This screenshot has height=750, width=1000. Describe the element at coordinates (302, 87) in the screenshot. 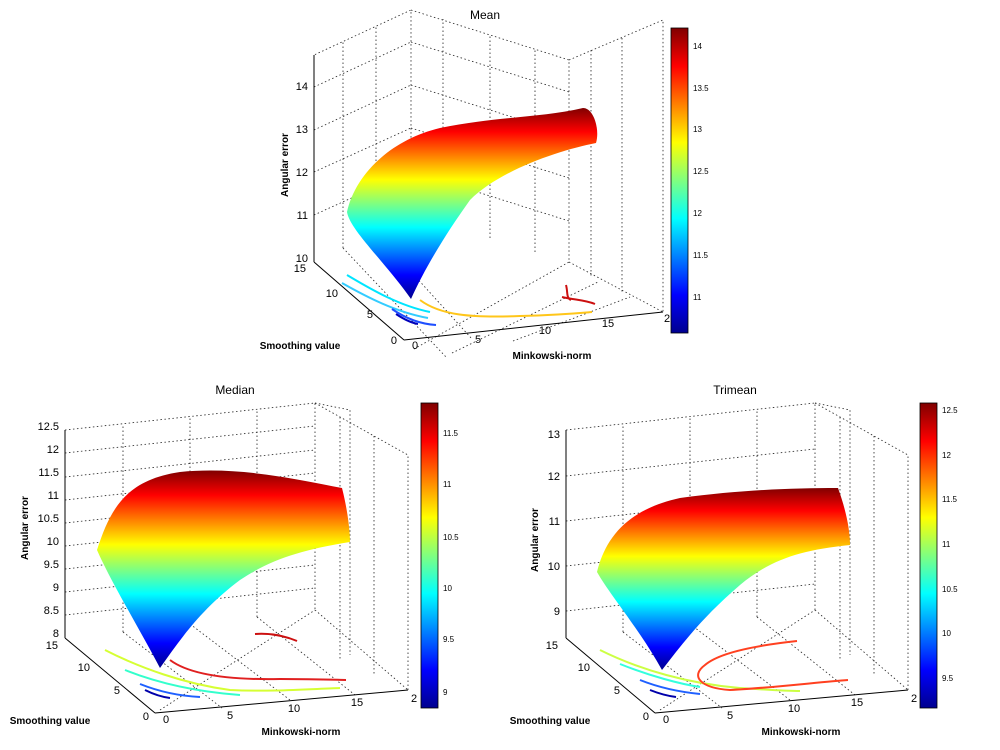

I see `z-tick: 14` at that location.